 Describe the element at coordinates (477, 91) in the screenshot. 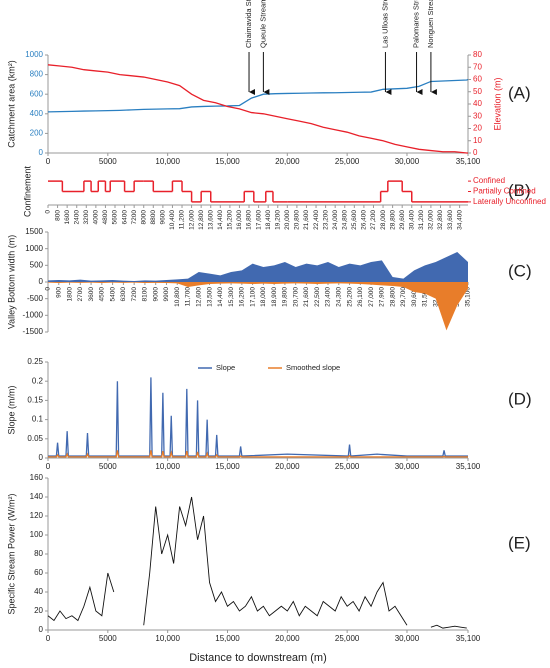

I see `y2-tick-label: 50` at that location.